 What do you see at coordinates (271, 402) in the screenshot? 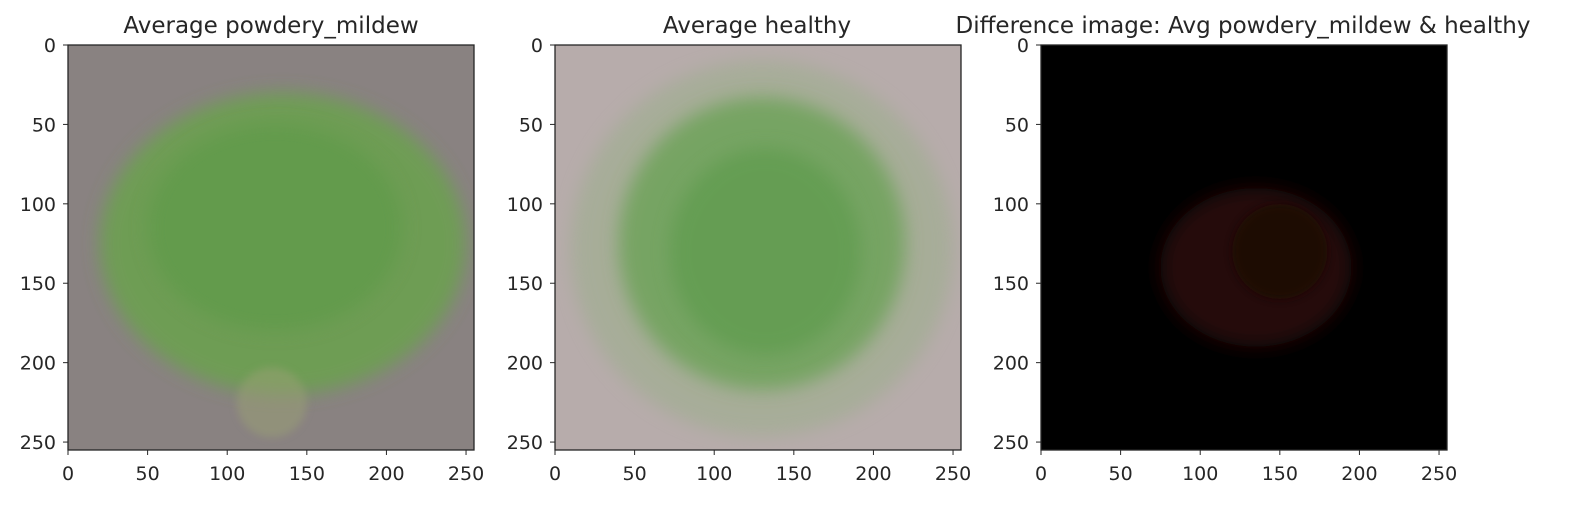
I see `leaf-stem` at bounding box center [271, 402].